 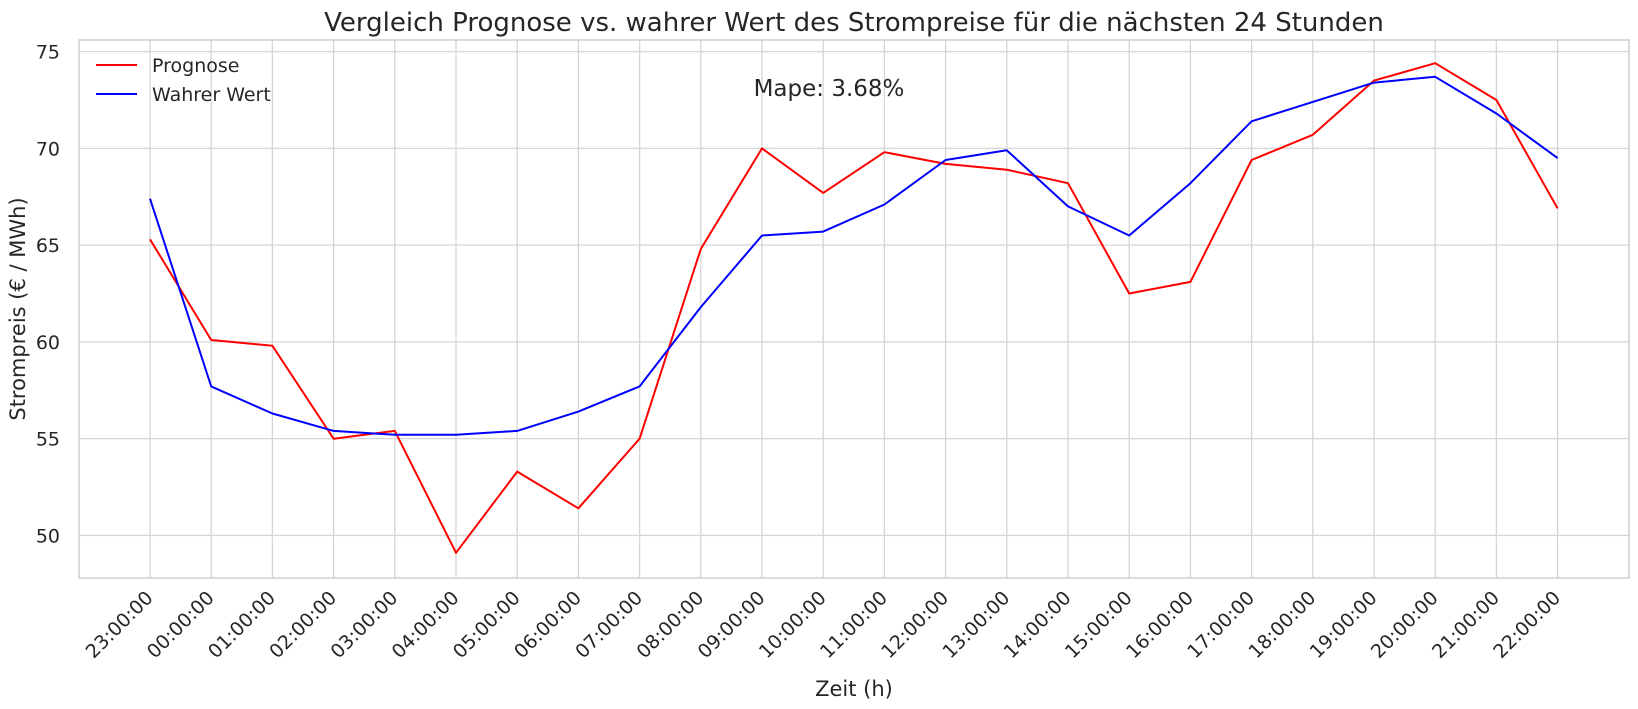 I want to click on x-tick-label: 22:00:00, so click(x=1527, y=625).